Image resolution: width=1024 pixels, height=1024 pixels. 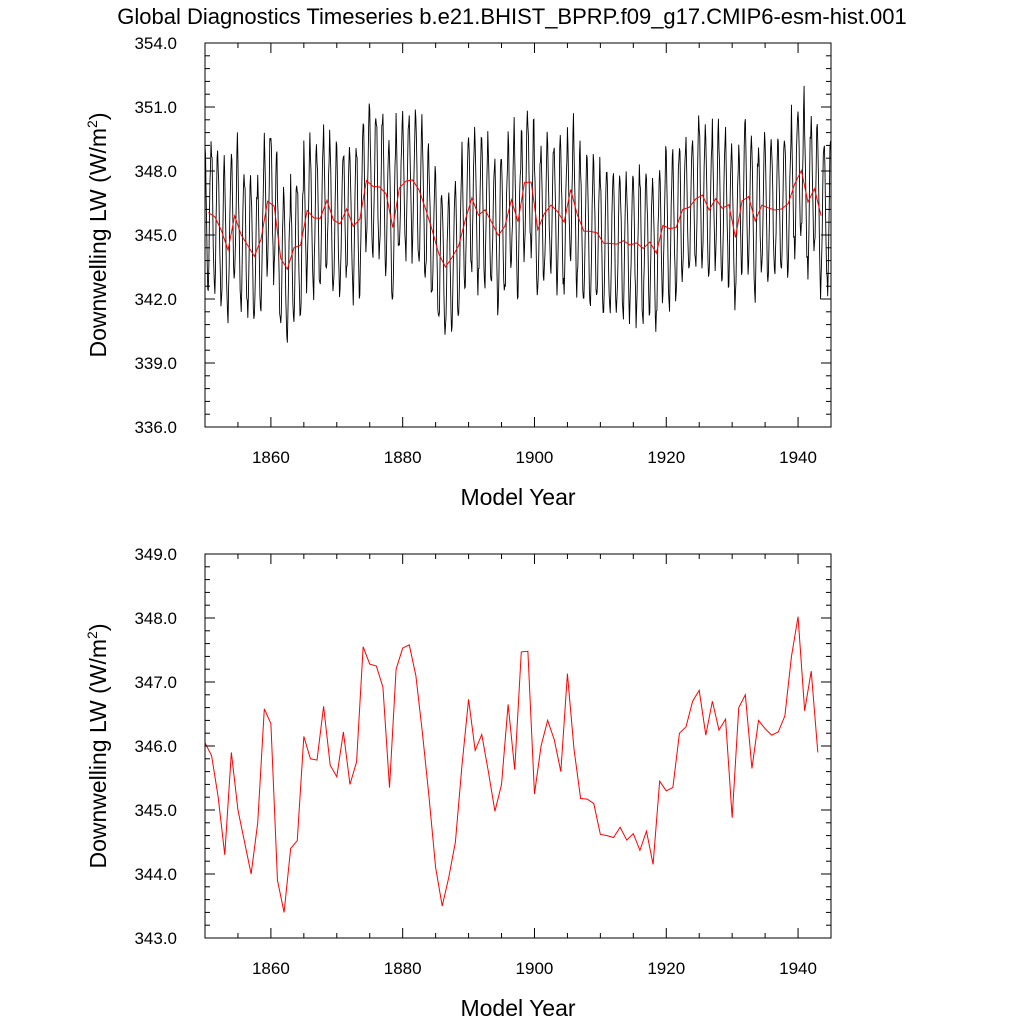 I want to click on y-tick-label: 343.0, so click(x=155, y=938).